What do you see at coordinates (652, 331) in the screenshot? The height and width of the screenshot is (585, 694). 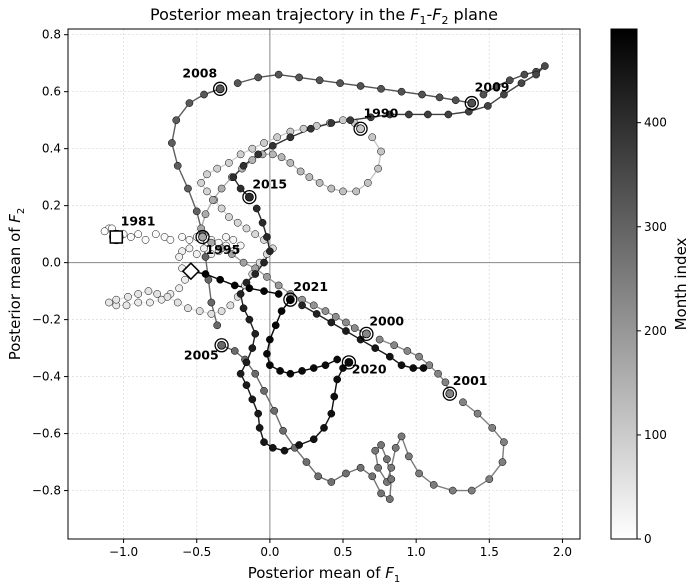 I see `colorbar-ticks: 0 100 200 300 400` at bounding box center [652, 331].